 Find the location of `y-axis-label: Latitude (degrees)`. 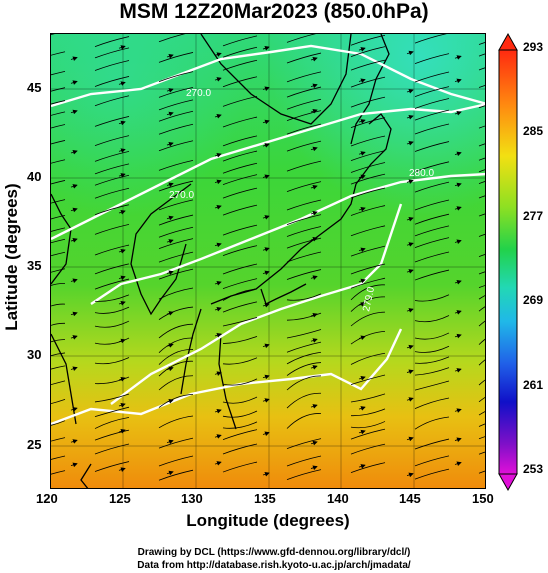

y-axis-label: Latitude (degrees) is located at coordinates (11, 257).